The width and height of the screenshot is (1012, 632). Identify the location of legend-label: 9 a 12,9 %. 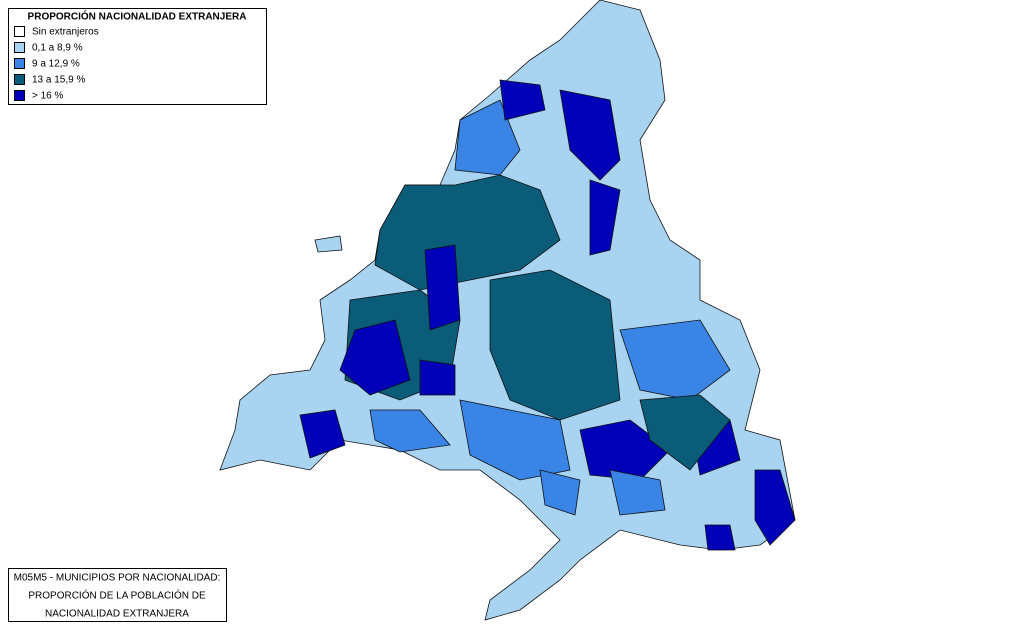
(56, 64).